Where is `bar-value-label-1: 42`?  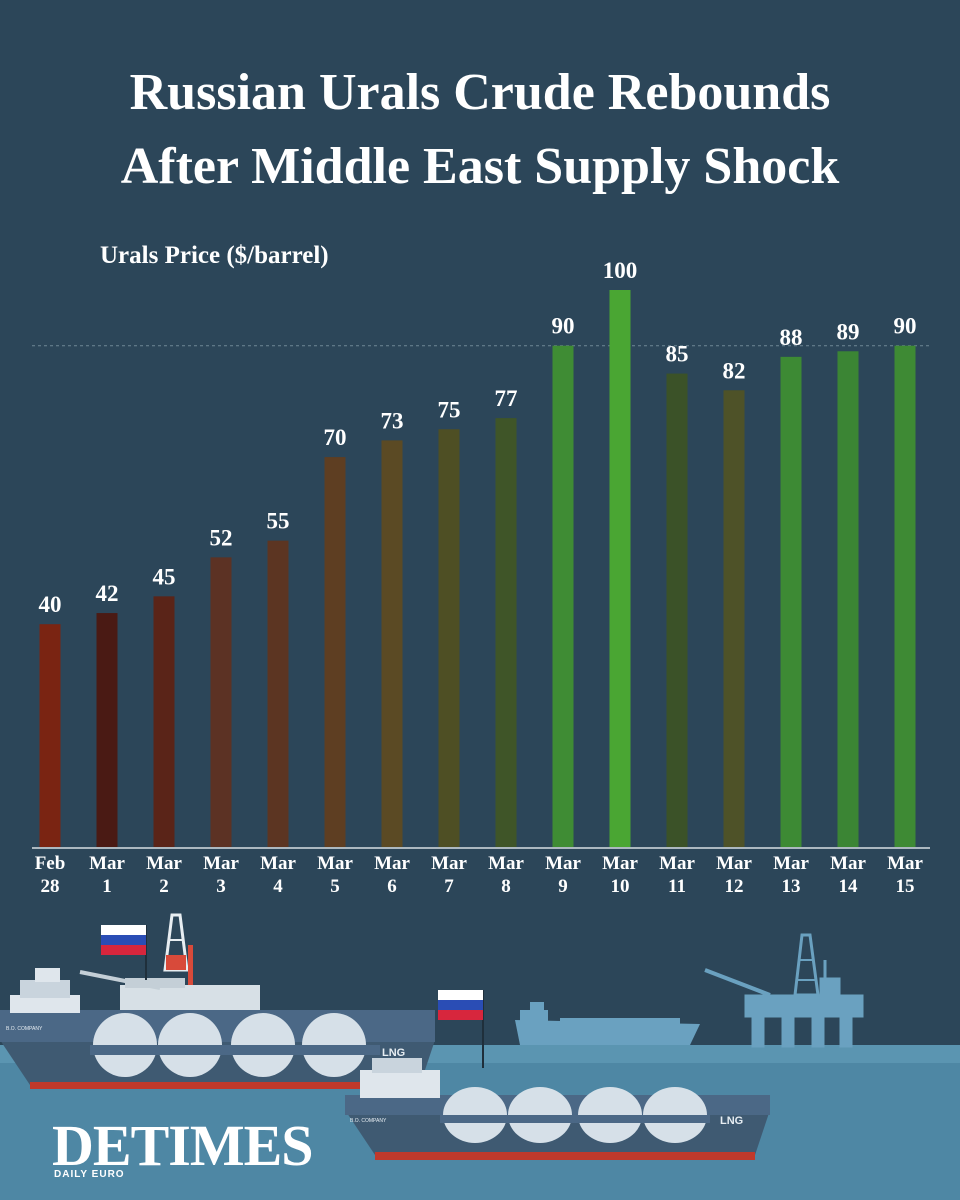
bar-value-label-1: 42 is located at coordinates (107, 593).